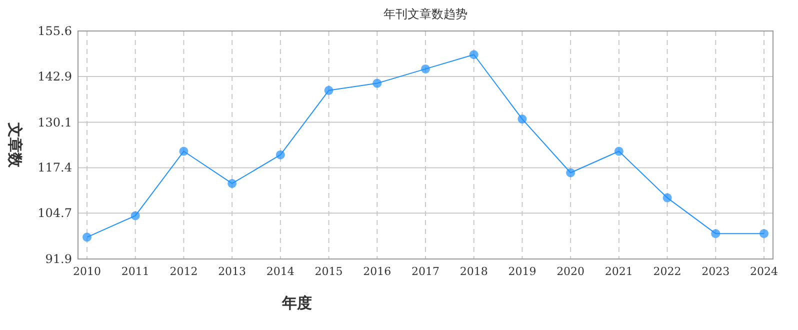  I want to click on x-axis-title: 年度, so click(296, 303).